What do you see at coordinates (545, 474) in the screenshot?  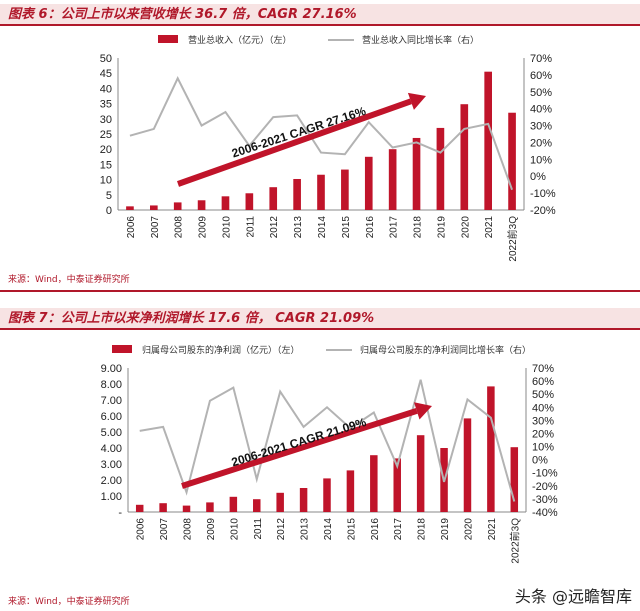 I see `right-tick-label: -10%` at bounding box center [545, 474].